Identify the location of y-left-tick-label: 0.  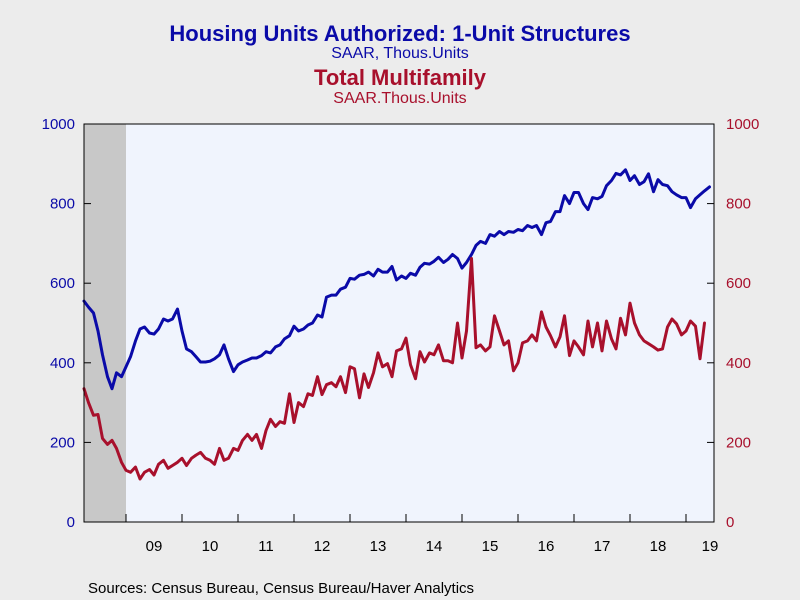
(71, 522).